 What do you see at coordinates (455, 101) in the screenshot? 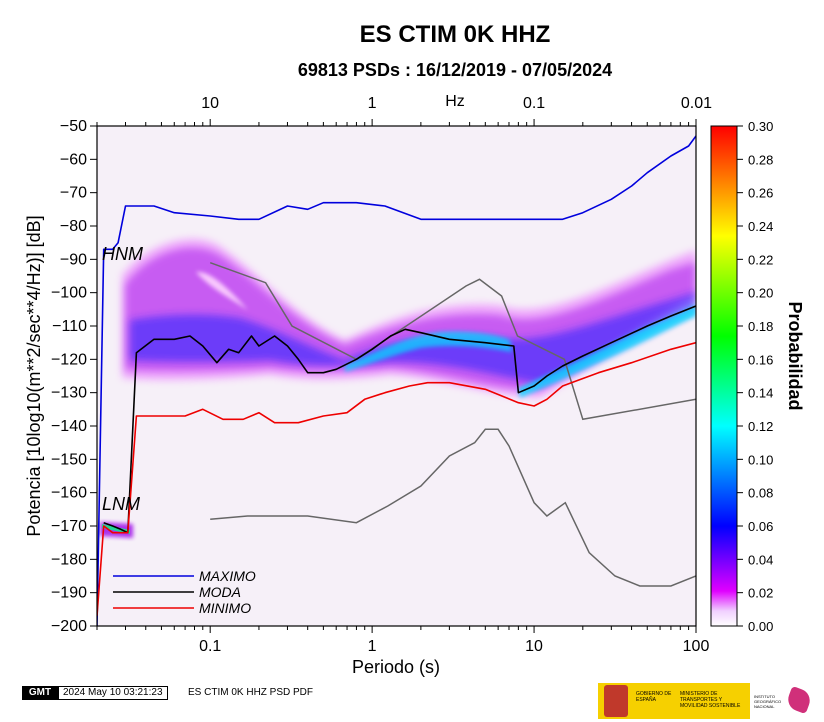
I see `top-axis-label: Hz` at bounding box center [455, 101].